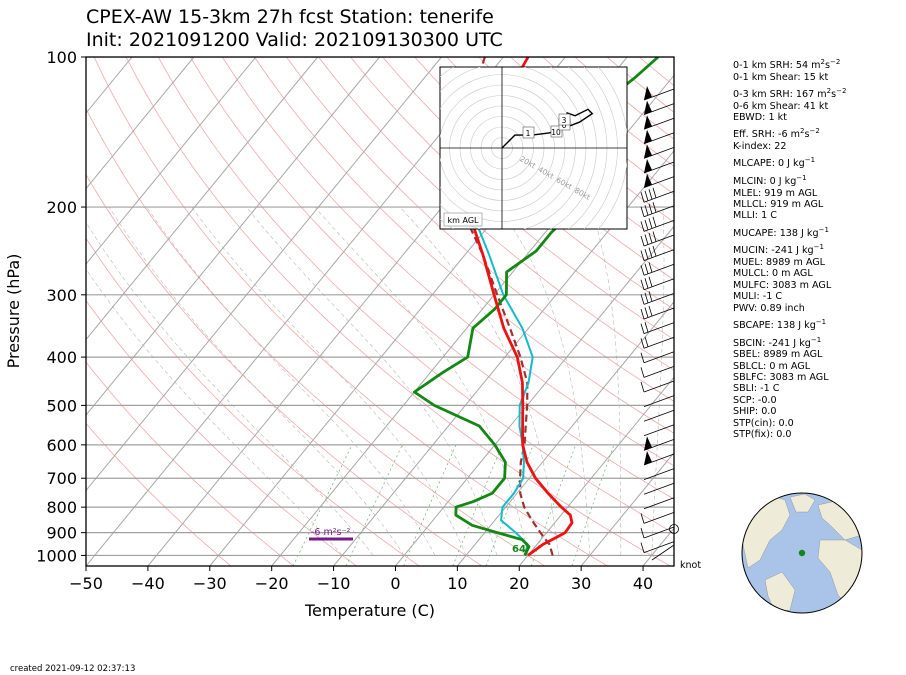  Describe the element at coordinates (781, 378) in the screenshot. I see `param-text: SBLFC: 3083 m AGL` at that location.